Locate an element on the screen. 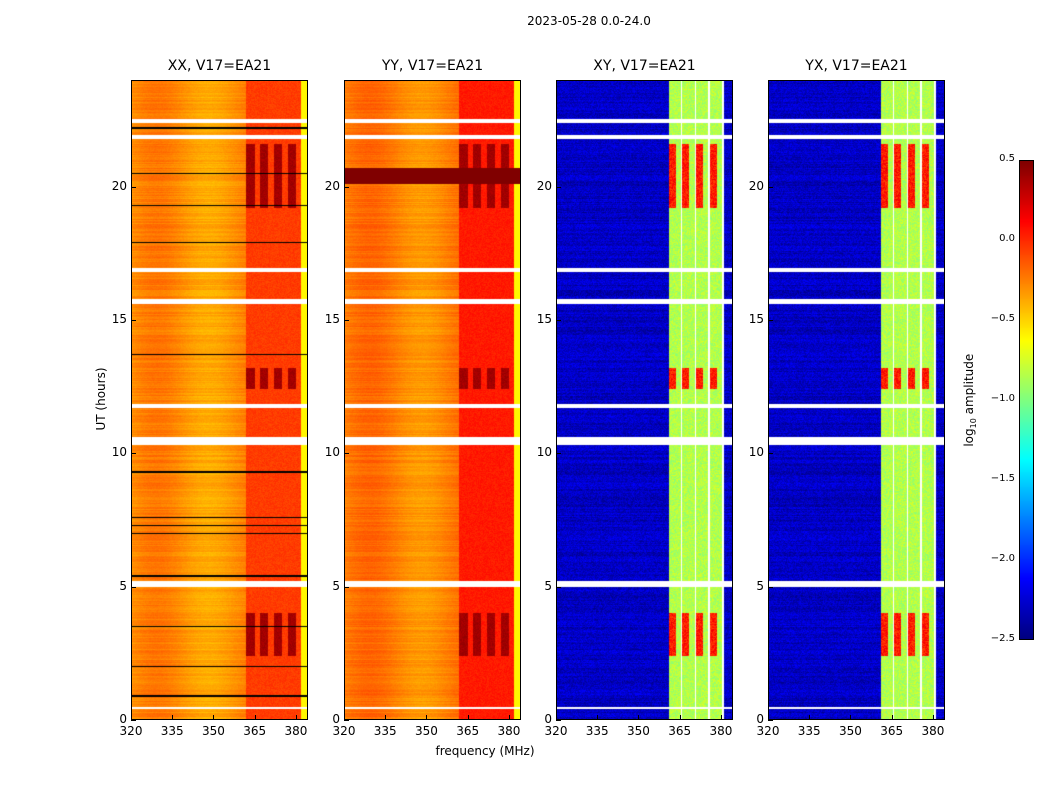 The image size is (1050, 800). colorbar-tick-label: −2.5 is located at coordinates (1002, 638).